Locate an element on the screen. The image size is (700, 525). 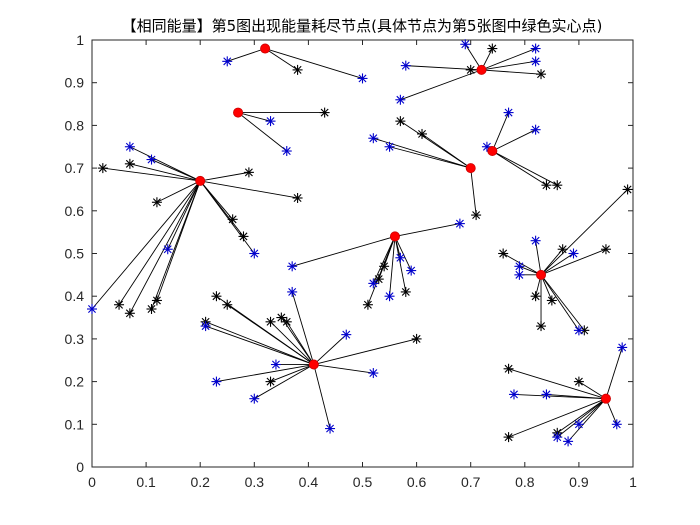
y-tick-label: 0.1 is located at coordinates (75, 424).